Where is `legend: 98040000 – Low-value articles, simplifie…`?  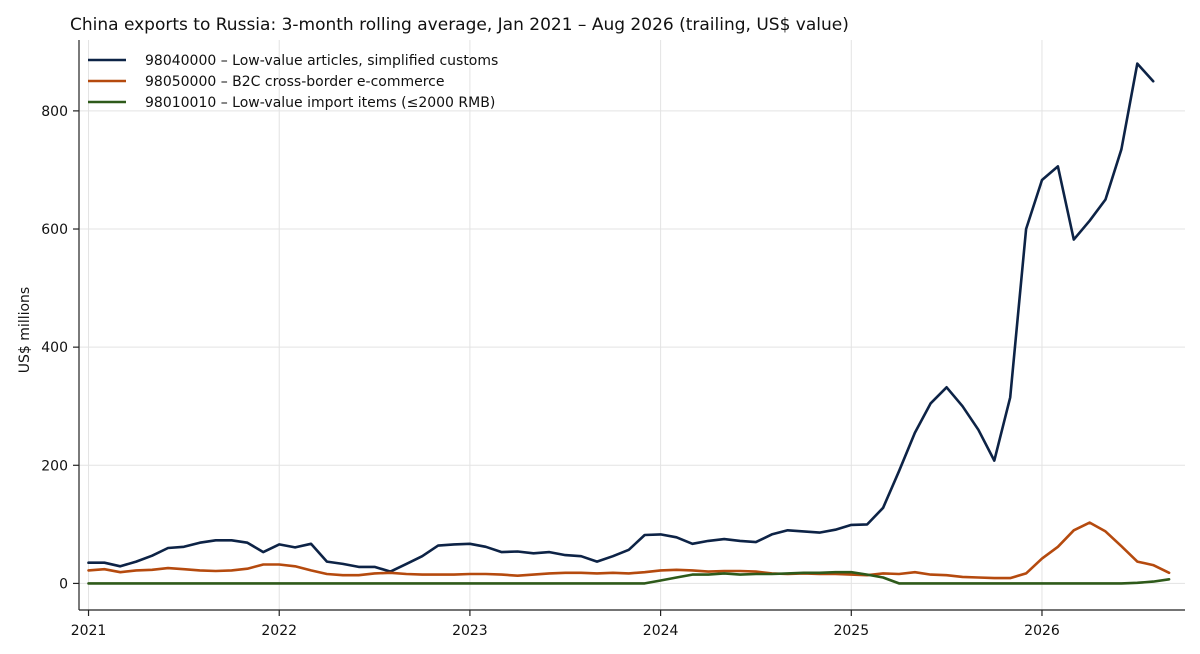 legend: 98040000 – Low-value articles, simplifie… is located at coordinates (293, 82).